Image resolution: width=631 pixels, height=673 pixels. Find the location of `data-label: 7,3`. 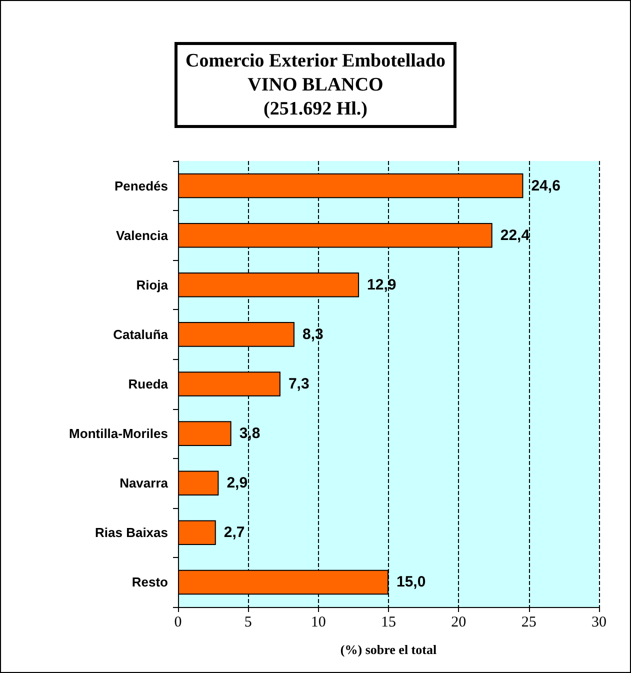

data-label: 7,3 is located at coordinates (299, 384).